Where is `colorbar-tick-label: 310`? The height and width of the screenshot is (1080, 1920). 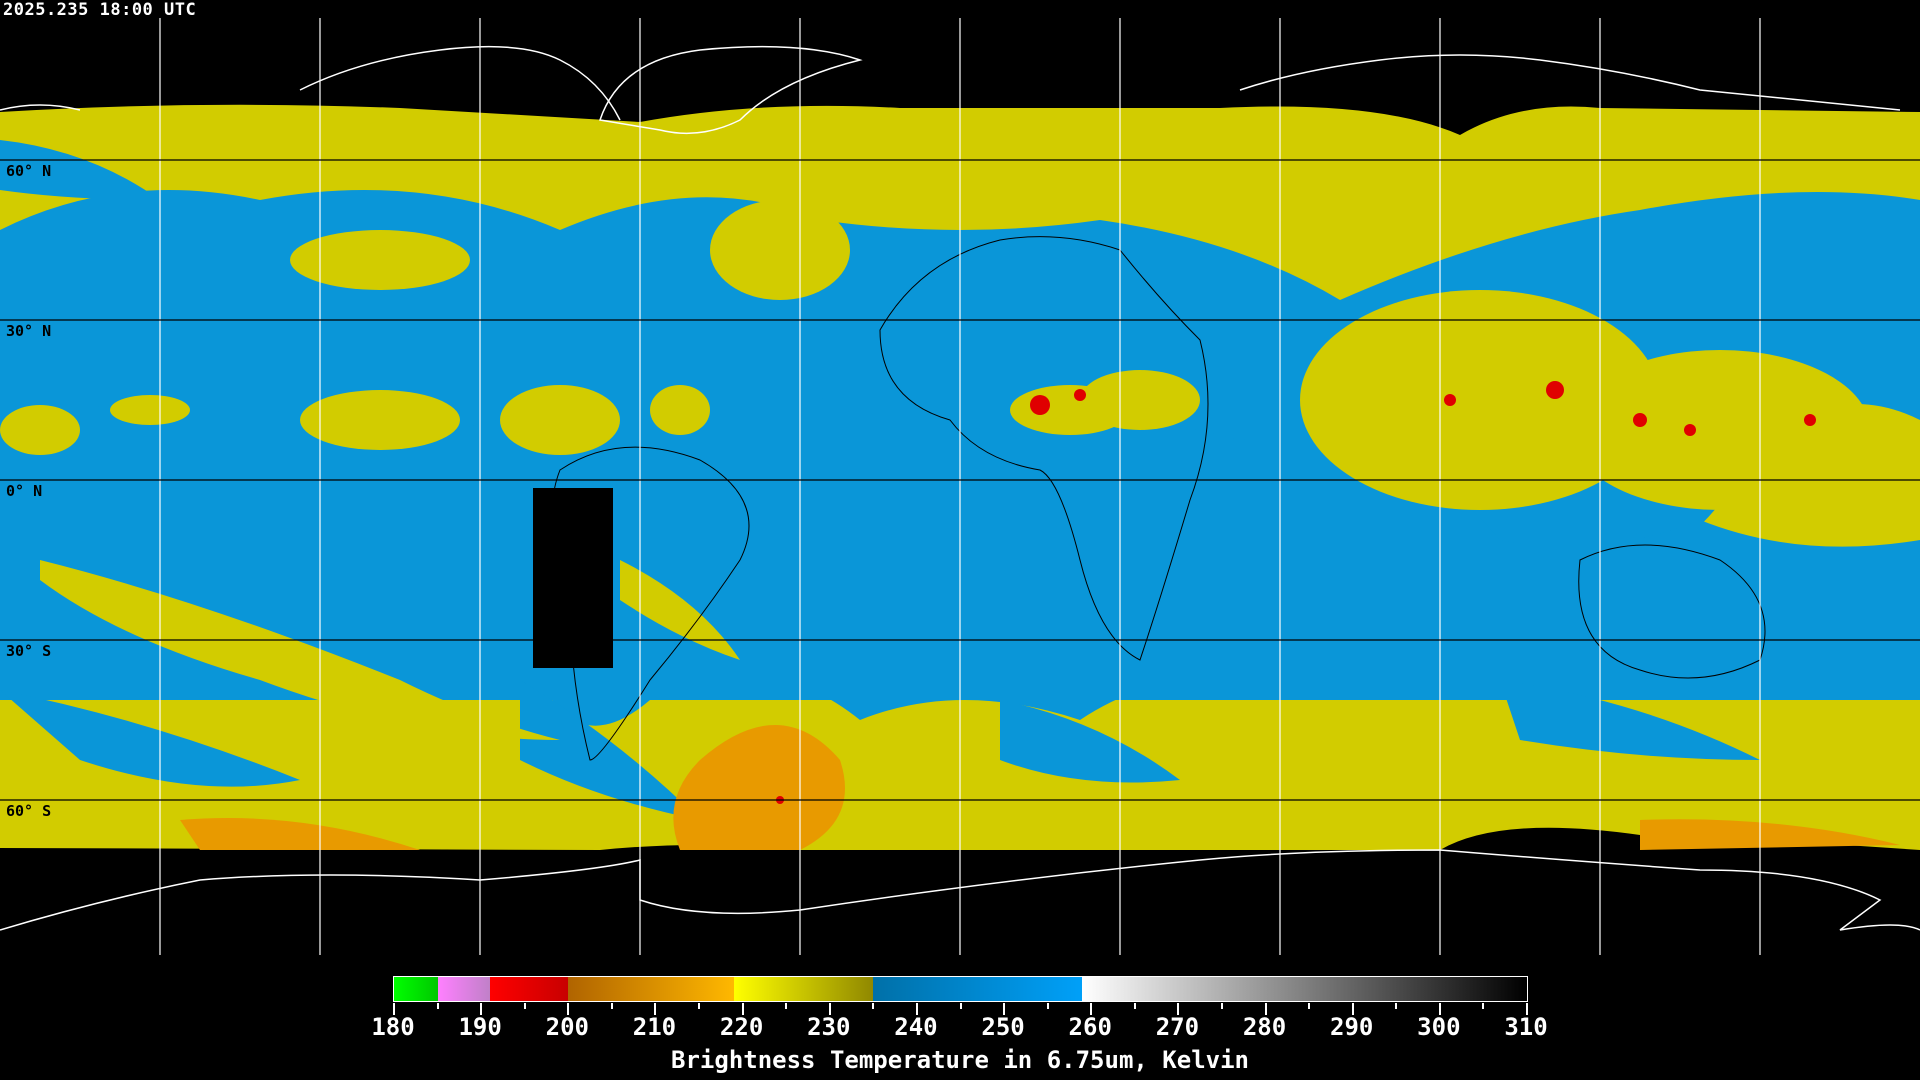
colorbar-tick-label: 310 is located at coordinates (1526, 1027).